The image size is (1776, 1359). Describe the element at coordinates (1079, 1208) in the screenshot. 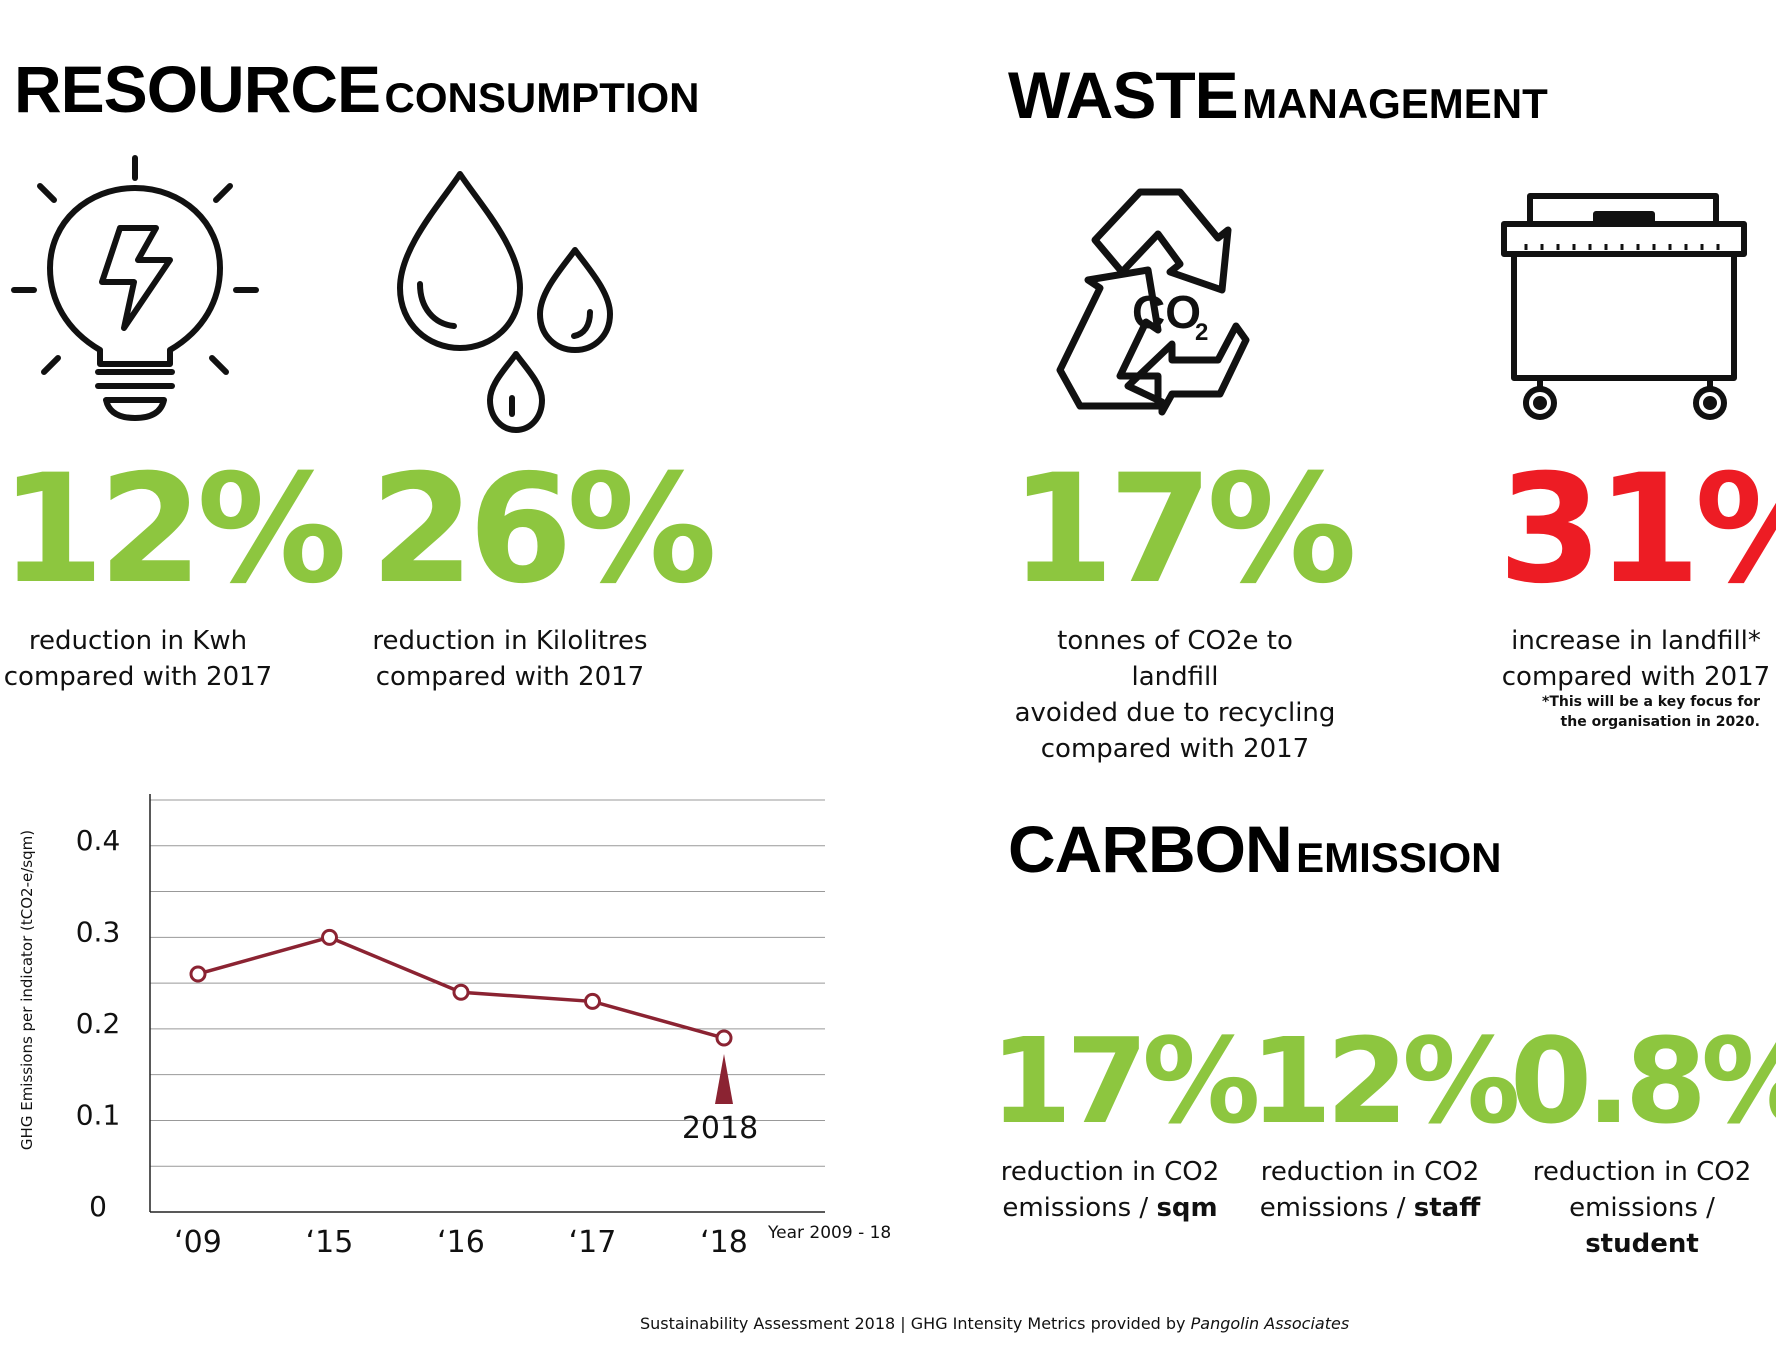

I see `carbon-sqm-line2-prefix: emissions /` at that location.